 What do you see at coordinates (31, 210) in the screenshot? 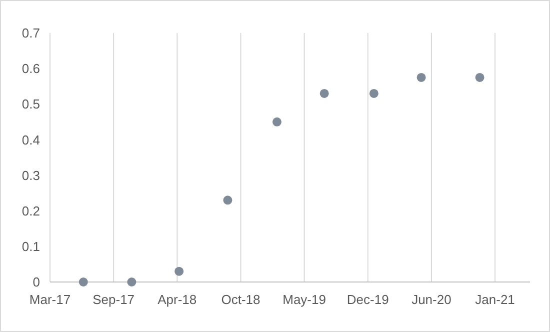
I see `y-tick-label: 0.2` at bounding box center [31, 210].